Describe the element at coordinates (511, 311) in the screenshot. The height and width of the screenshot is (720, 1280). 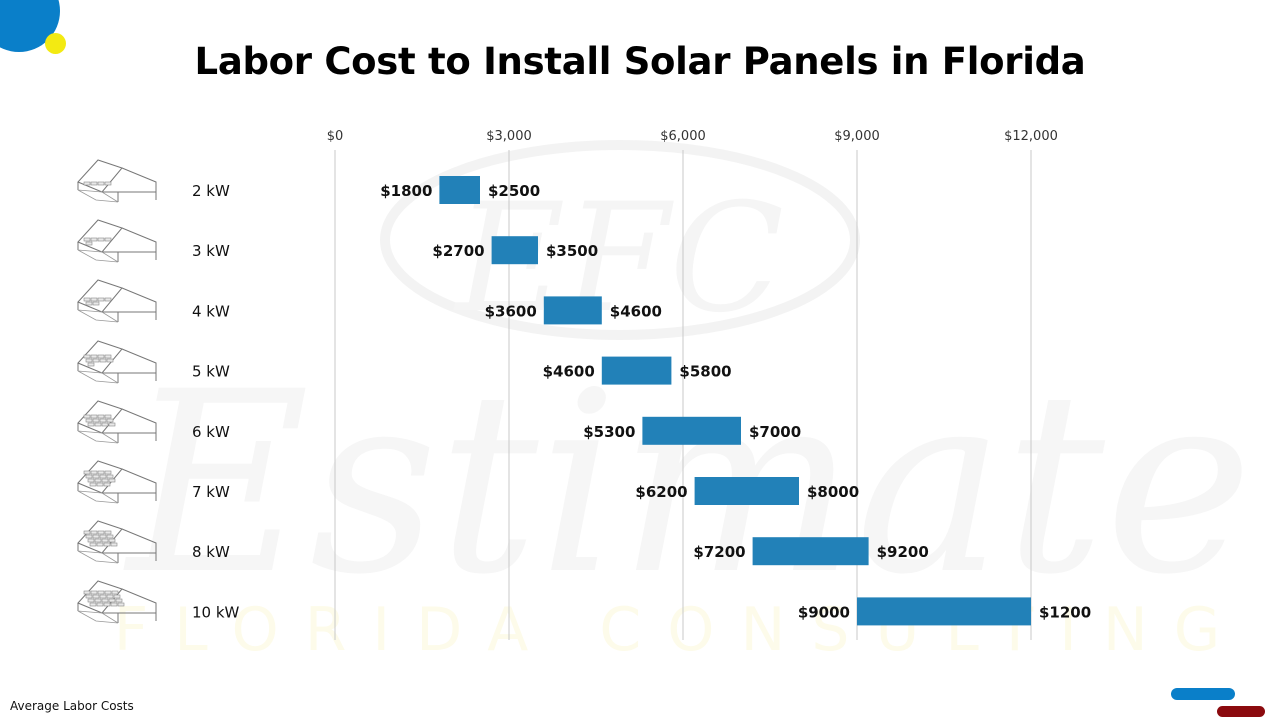
I see `low-value-label: $3600` at that location.